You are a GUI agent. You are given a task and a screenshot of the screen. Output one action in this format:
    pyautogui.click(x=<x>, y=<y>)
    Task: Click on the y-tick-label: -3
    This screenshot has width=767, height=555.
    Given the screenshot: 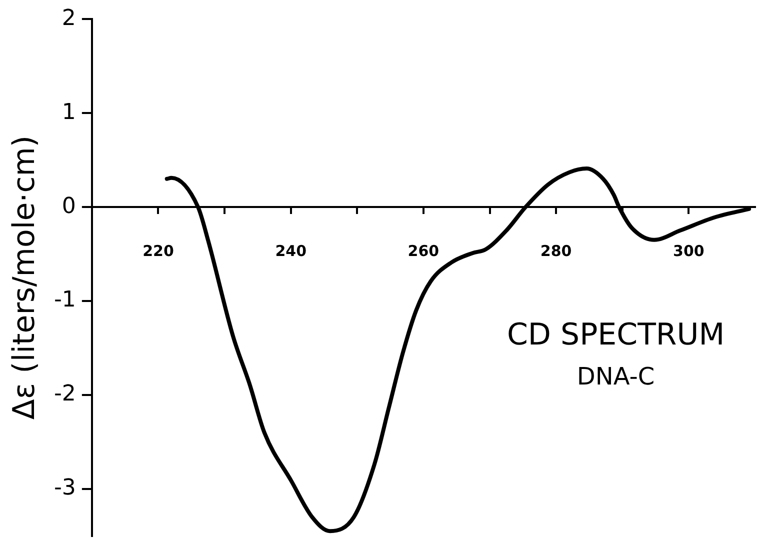 What is the action you would take?
    pyautogui.click(x=65, y=488)
    